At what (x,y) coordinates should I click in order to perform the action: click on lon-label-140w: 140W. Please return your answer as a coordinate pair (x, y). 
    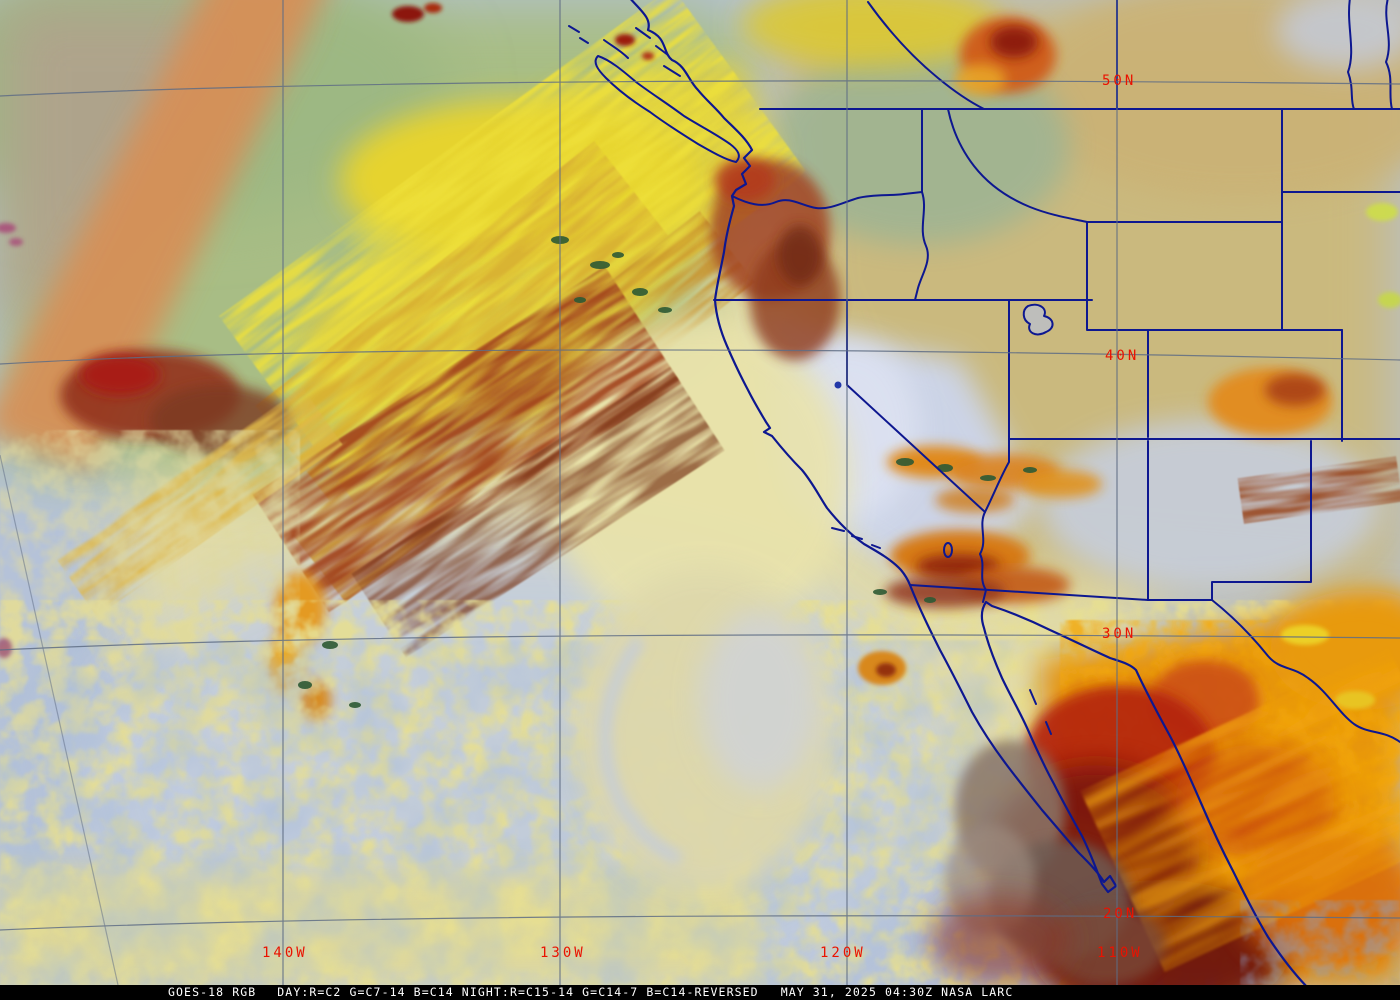
    Looking at the image, I should click on (285, 953).